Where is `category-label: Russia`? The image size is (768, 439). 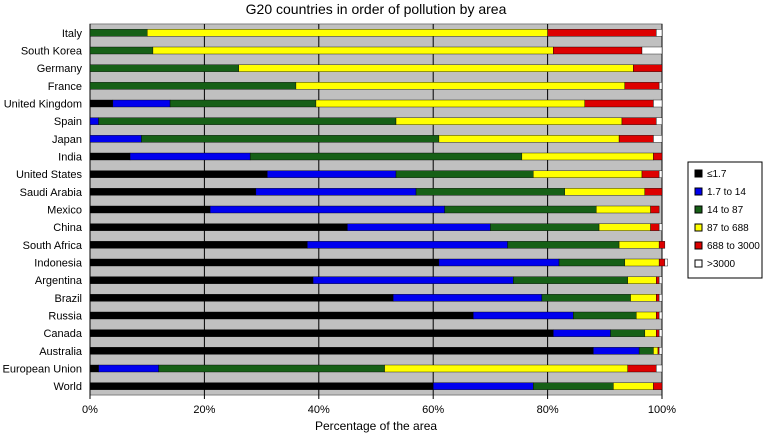
category-label: Russia is located at coordinates (65, 317).